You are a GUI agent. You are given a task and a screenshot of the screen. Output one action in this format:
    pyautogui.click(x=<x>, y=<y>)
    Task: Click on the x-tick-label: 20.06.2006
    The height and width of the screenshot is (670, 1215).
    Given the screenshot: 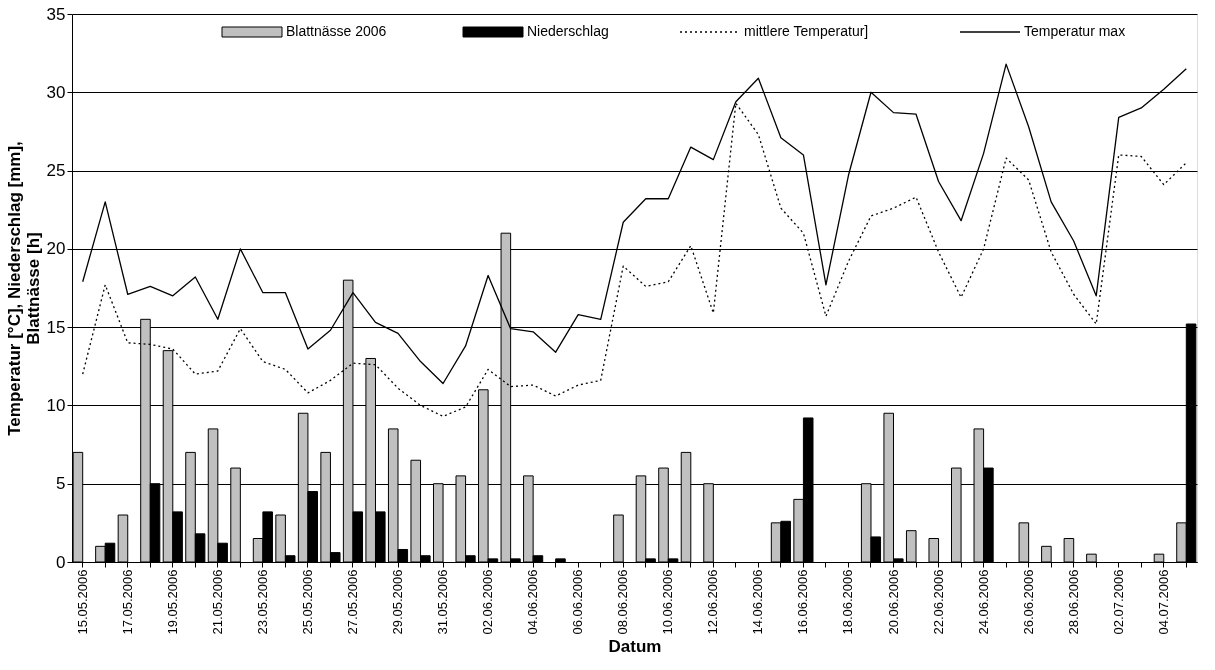 What is the action you would take?
    pyautogui.click(x=893, y=602)
    